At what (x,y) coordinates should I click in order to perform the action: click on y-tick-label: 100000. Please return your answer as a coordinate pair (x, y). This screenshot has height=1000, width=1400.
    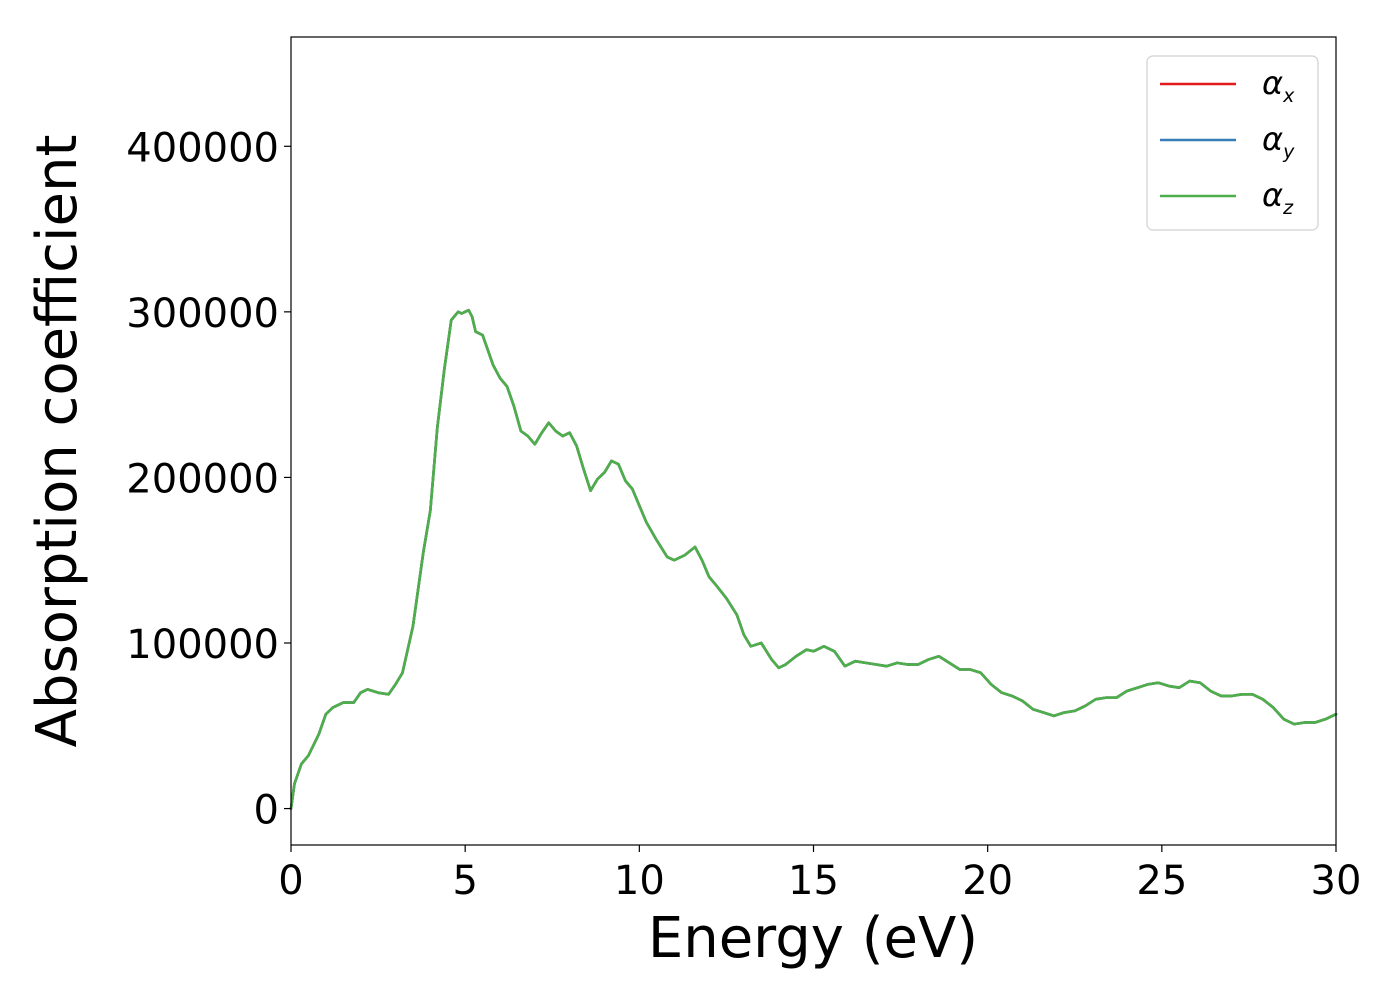
    Looking at the image, I should click on (202, 645).